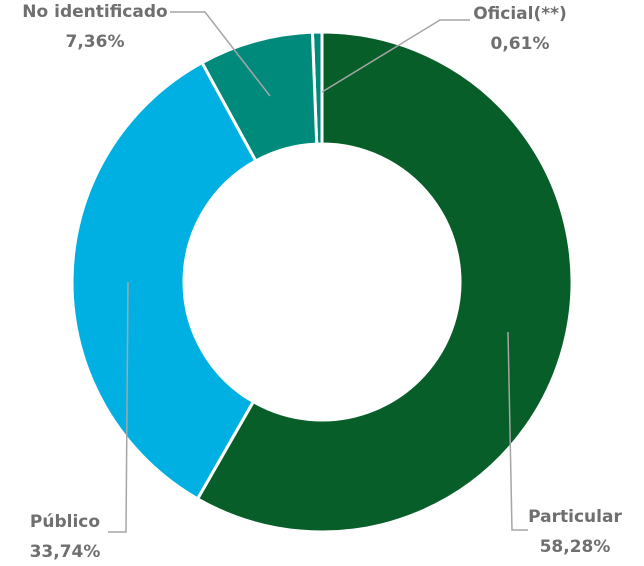  What do you see at coordinates (94, 12) in the screenshot?
I see `slice-label: No identificado` at bounding box center [94, 12].